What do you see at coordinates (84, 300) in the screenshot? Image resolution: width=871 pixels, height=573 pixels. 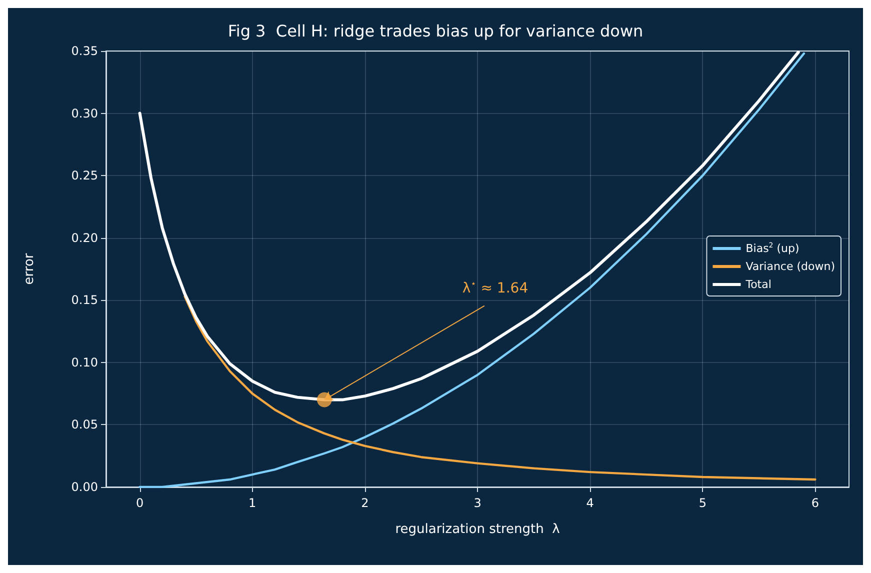 I see `y-tick-label: 0.15` at bounding box center [84, 300].